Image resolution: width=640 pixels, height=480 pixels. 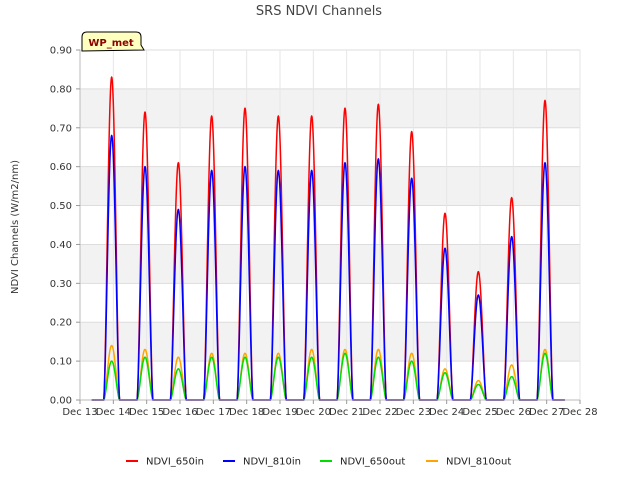 What do you see at coordinates (61, 167) in the screenshot?
I see `y-tick-label: 0.60` at bounding box center [61, 167].